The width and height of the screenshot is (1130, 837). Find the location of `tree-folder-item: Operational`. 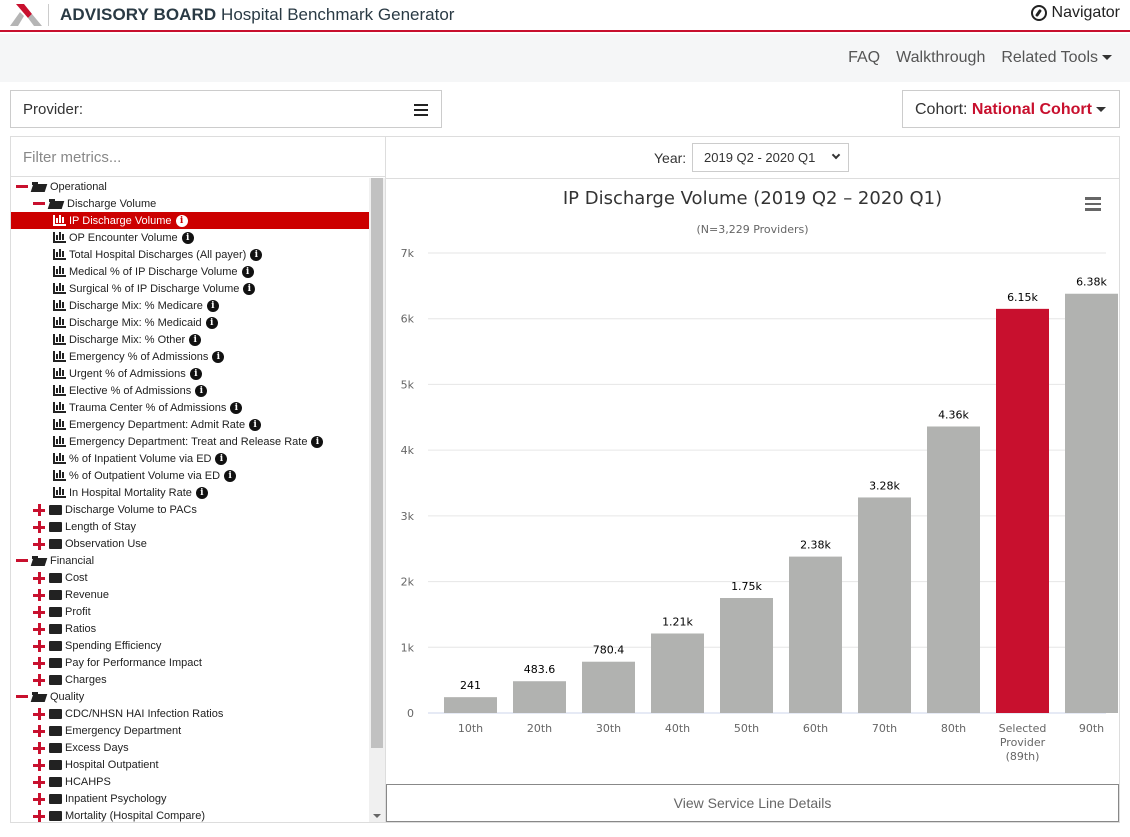

tree-folder-item: Operational is located at coordinates (190, 186).